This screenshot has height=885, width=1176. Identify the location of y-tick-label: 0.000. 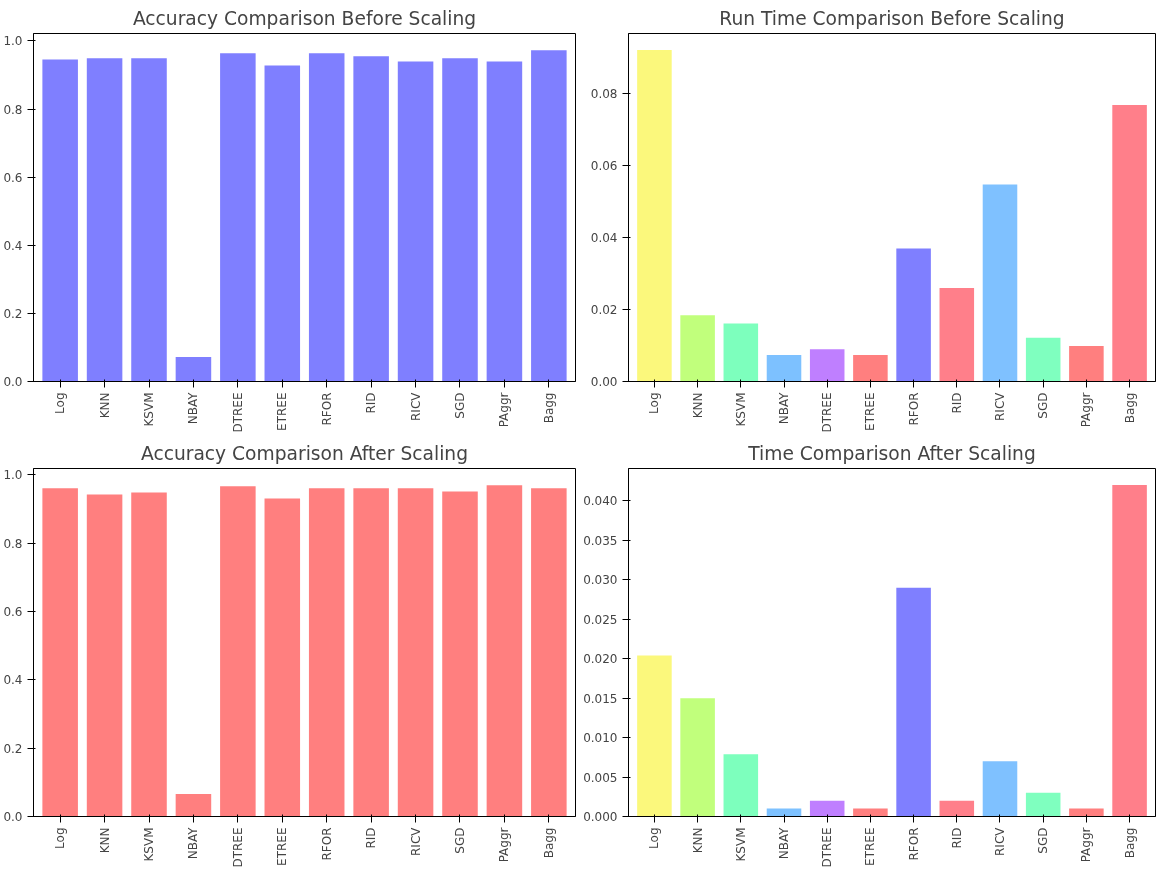
(600, 817).